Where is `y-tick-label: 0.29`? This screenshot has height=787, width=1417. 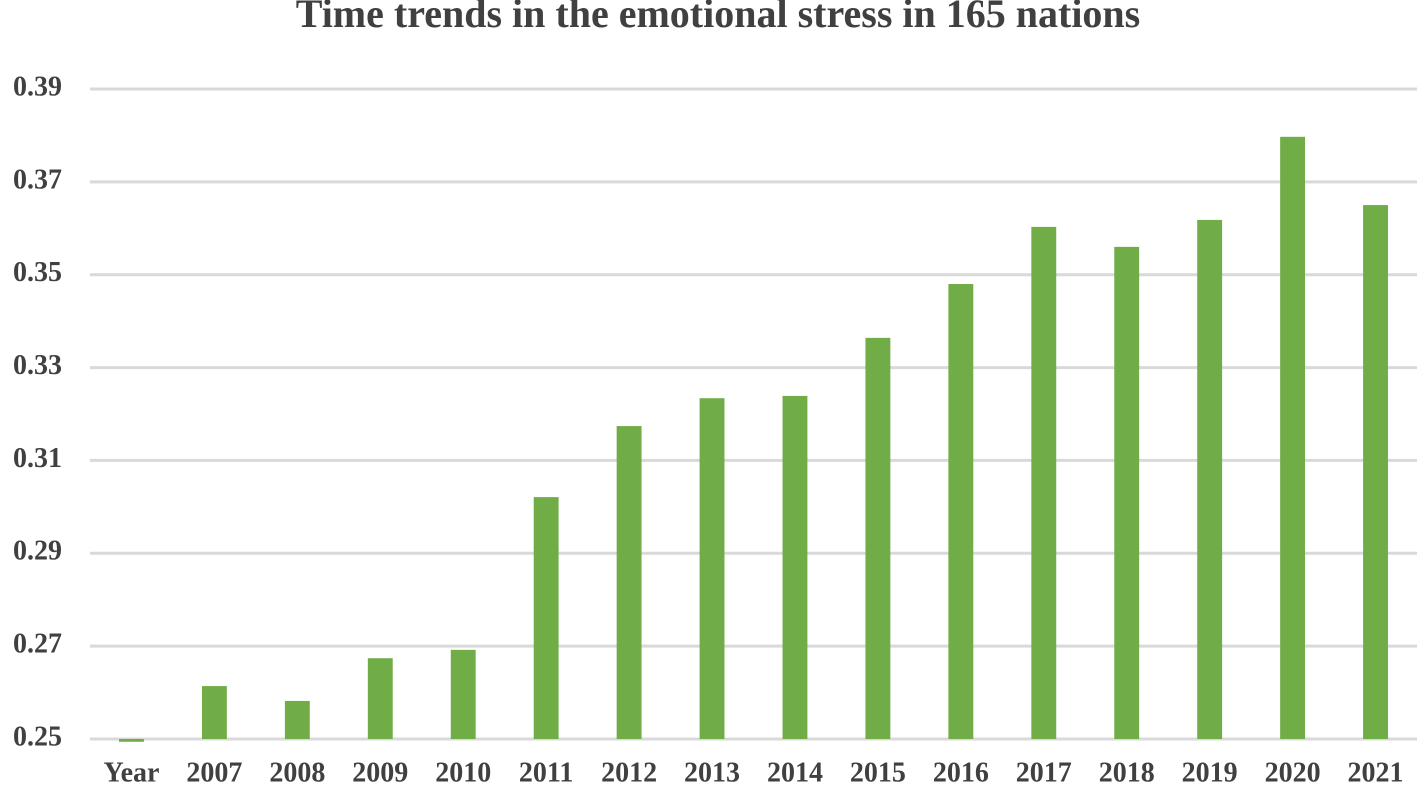 y-tick-label: 0.29 is located at coordinates (37, 551).